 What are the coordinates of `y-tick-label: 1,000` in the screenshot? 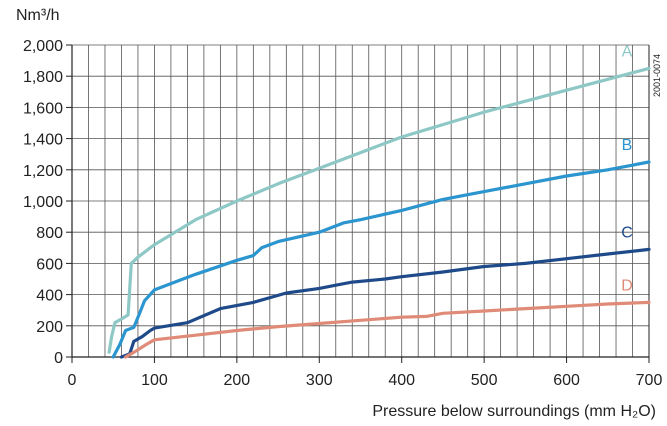 It's located at (43, 202).